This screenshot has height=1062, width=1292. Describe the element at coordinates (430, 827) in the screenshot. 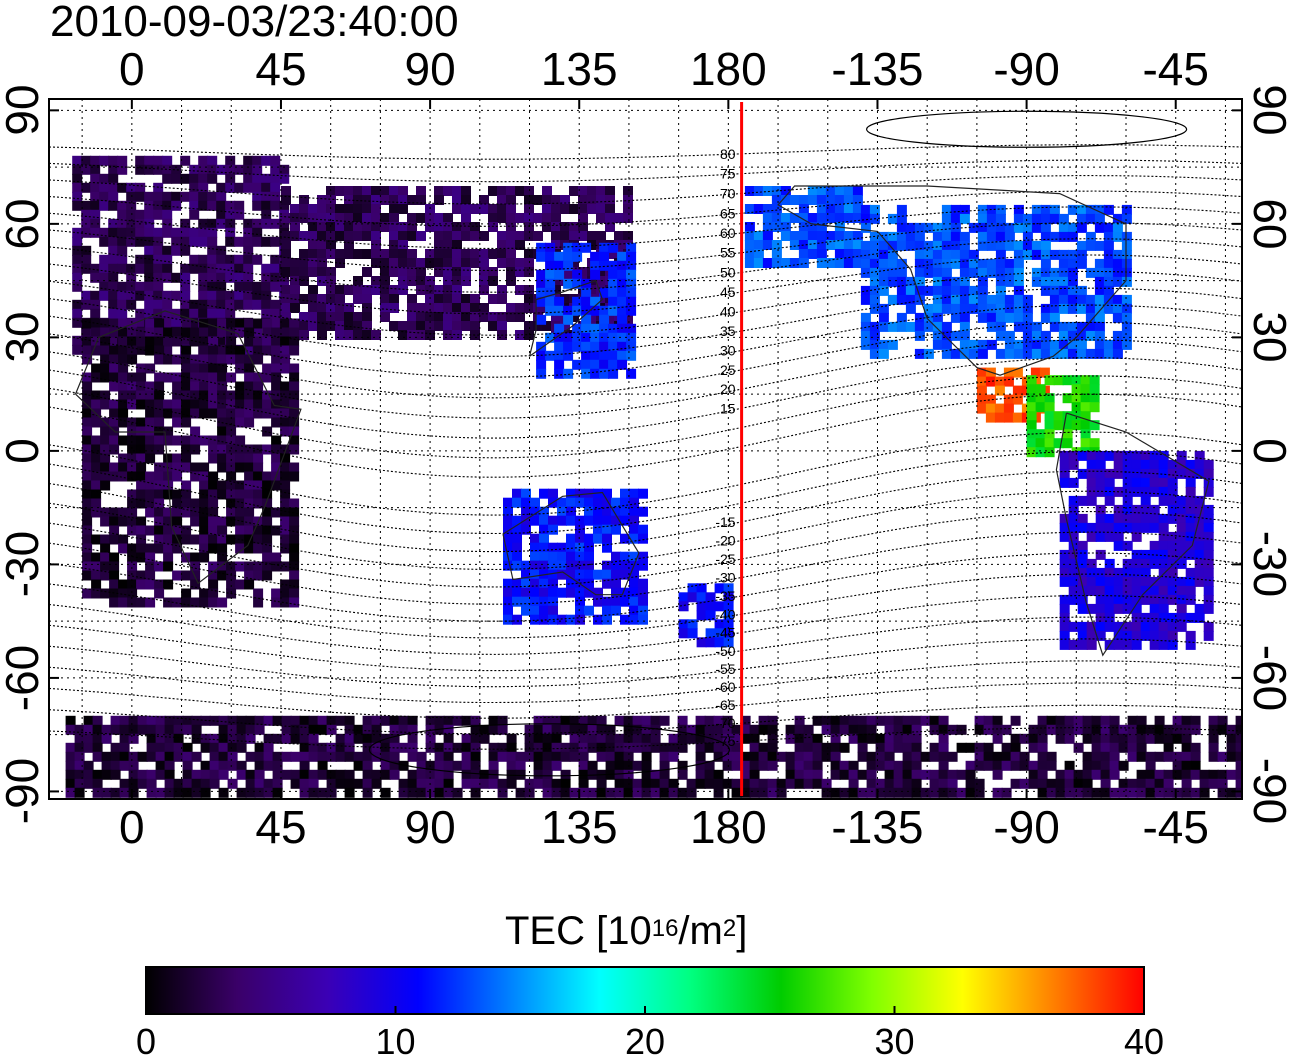

I see `lon-tick-bottom: 90` at that location.